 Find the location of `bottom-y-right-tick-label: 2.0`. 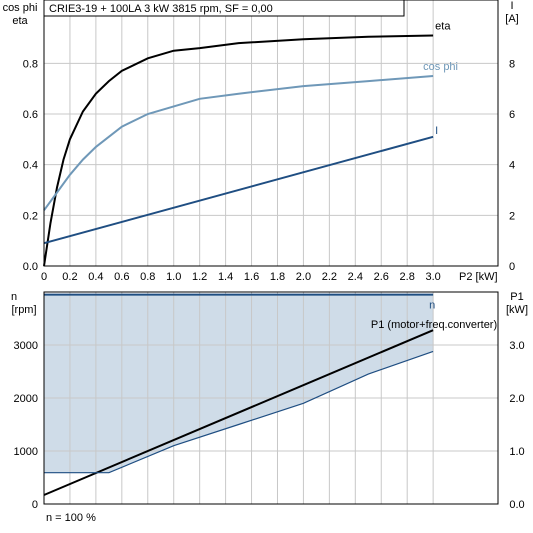

bottom-y-right-tick-label: 2.0 is located at coordinates (516, 399).